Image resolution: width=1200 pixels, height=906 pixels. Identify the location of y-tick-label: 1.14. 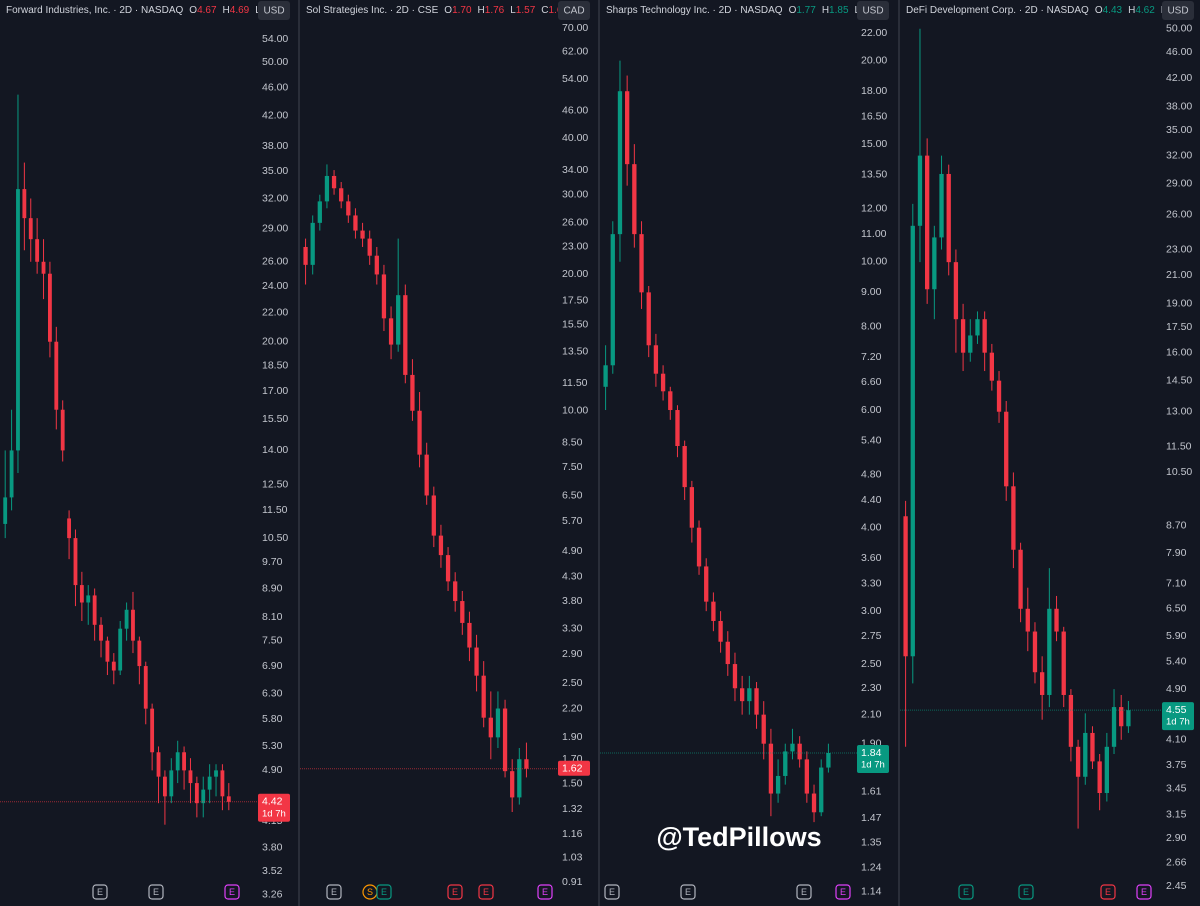
(871, 892).